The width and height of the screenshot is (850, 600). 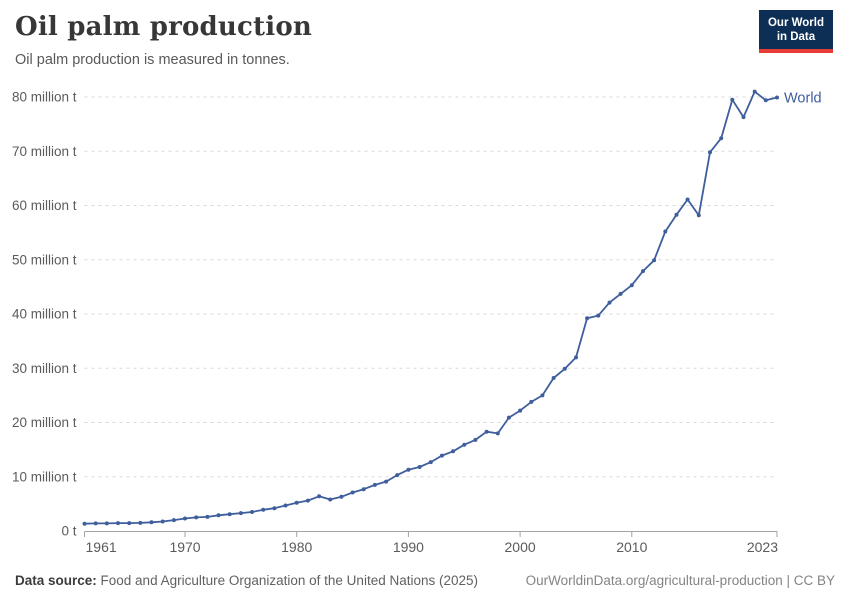 I want to click on owid-logo: Our World in Data, so click(x=795, y=31).